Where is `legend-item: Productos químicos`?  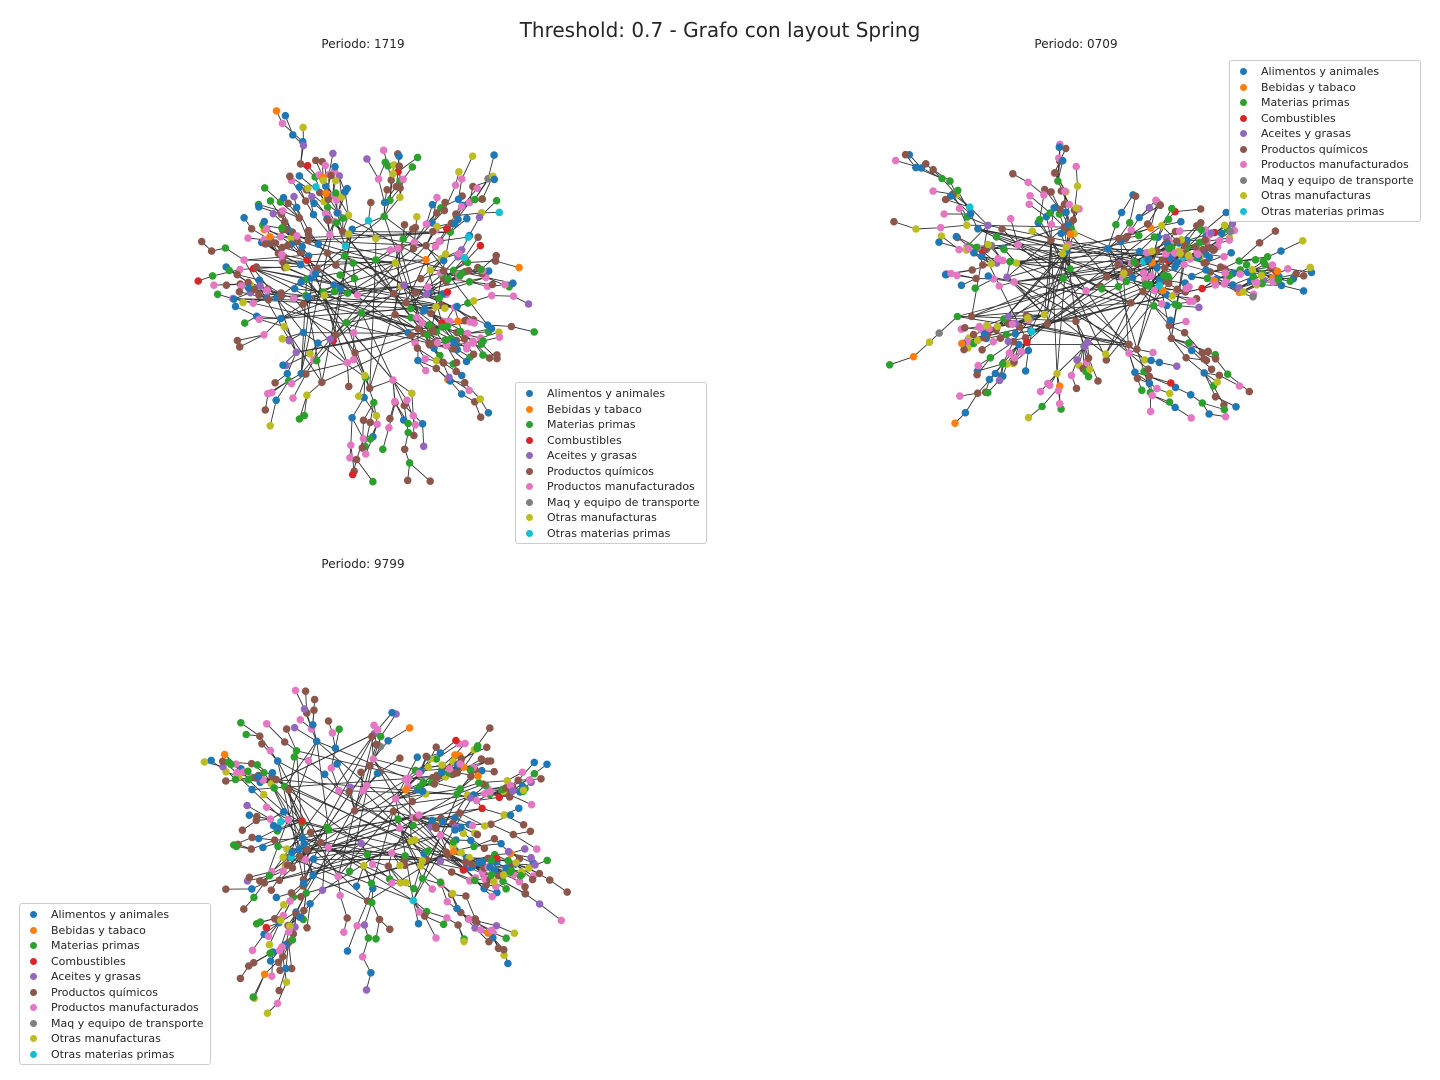
legend-item: Productos químicos is located at coordinates (115, 993).